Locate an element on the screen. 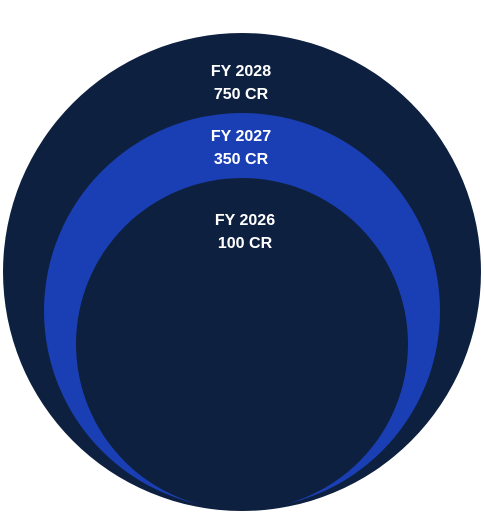  fy2028-year-label: FY 2028 is located at coordinates (241, 71).